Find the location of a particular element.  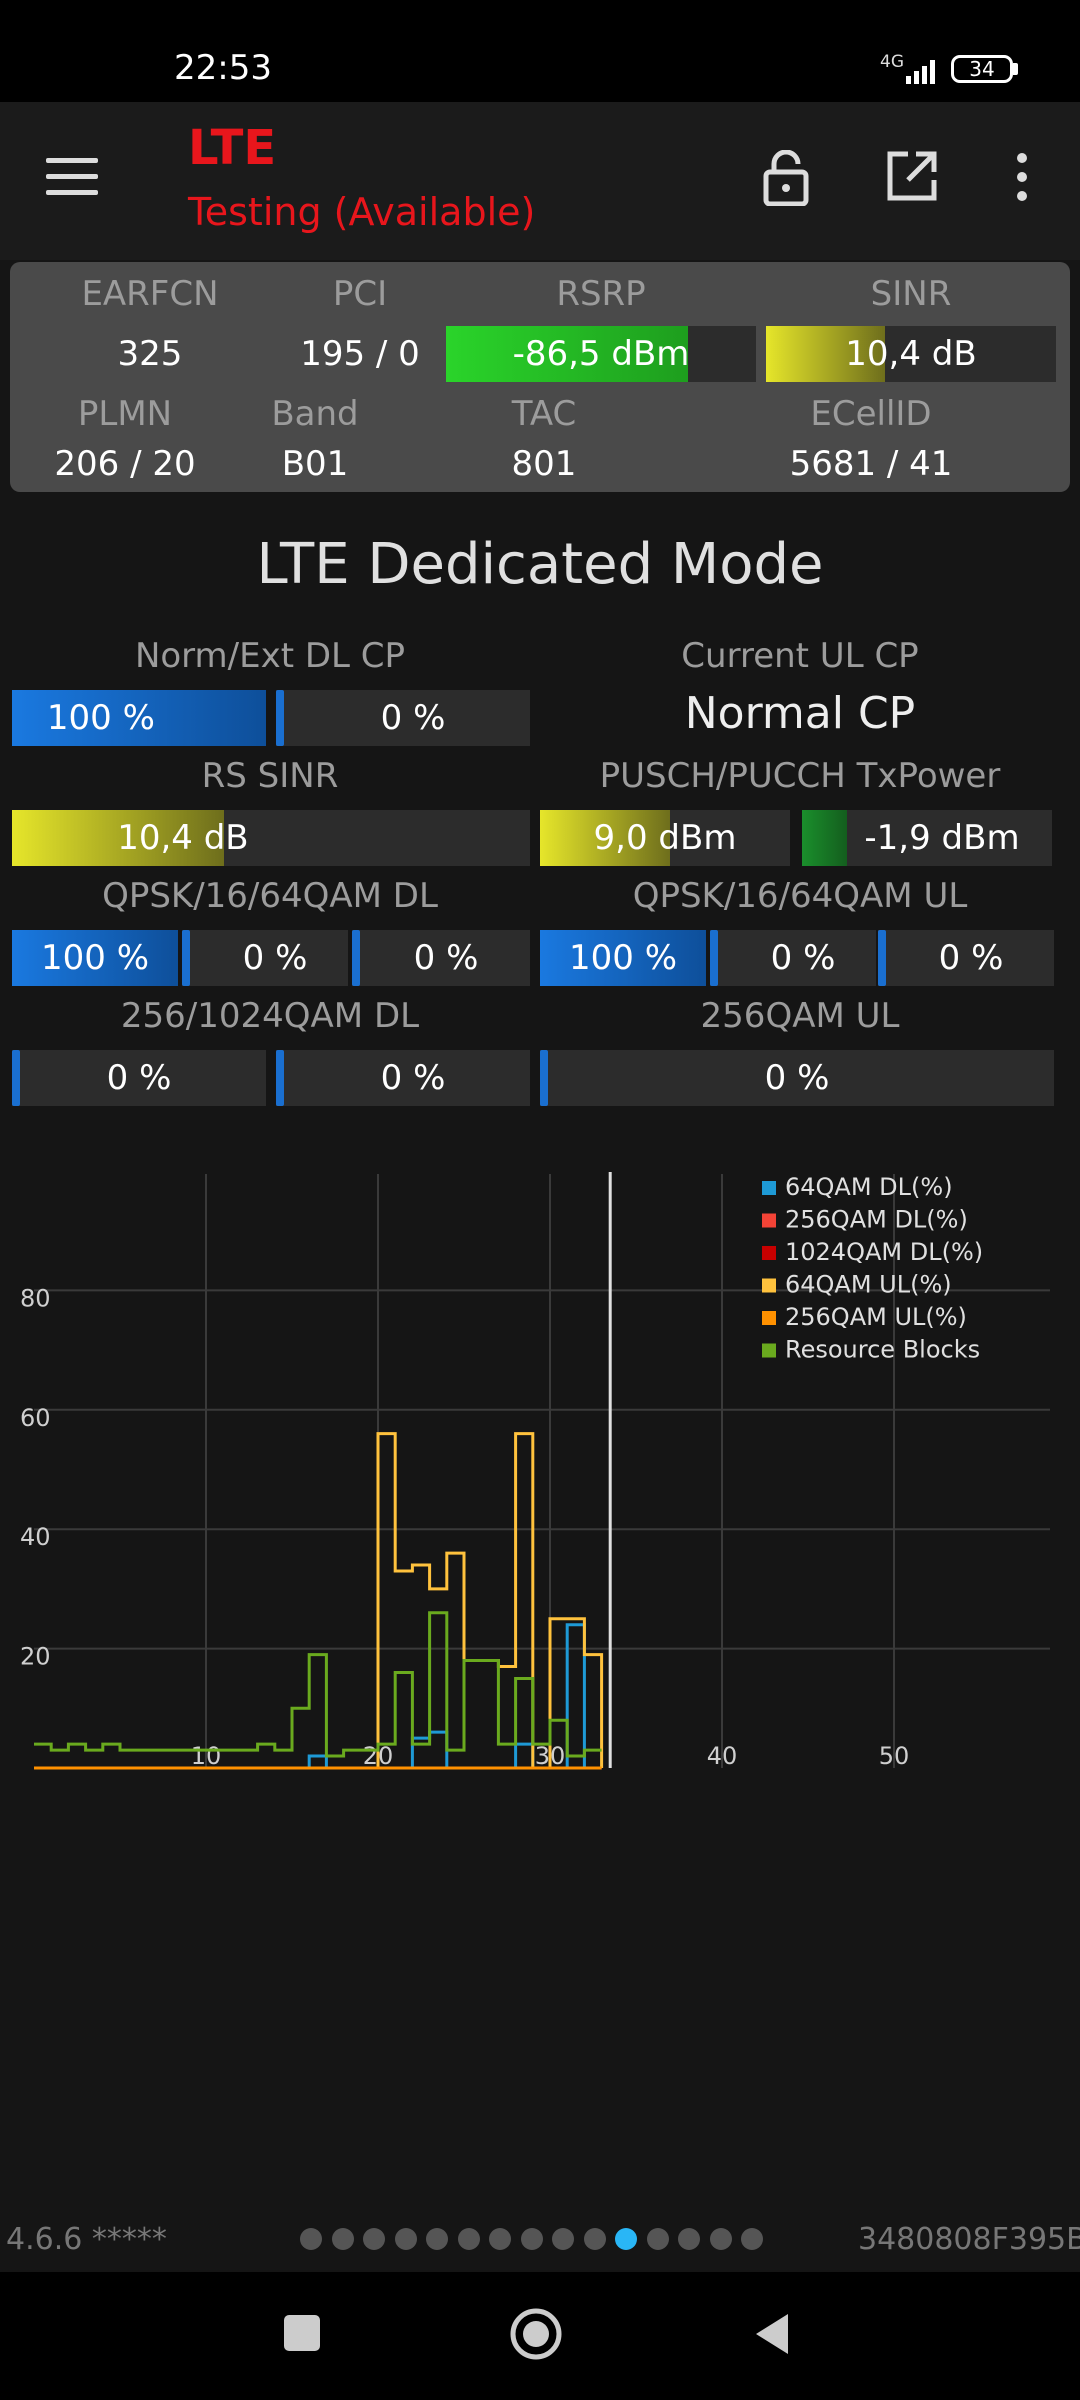

qam16-ul-bar: 0 % is located at coordinates (793, 958).